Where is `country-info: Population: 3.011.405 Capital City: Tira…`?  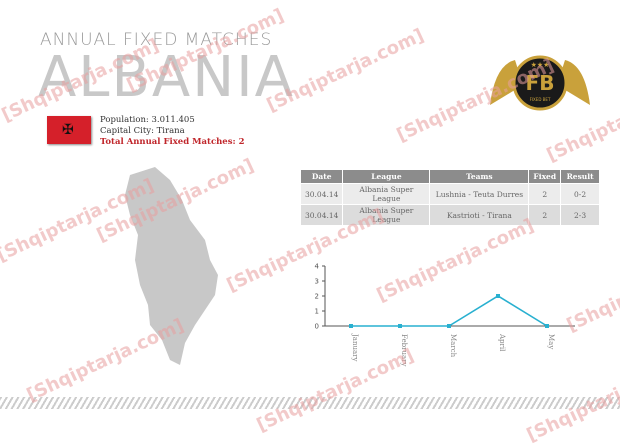 country-info: Population: 3.011.405 Capital City: Tira… is located at coordinates (172, 131).